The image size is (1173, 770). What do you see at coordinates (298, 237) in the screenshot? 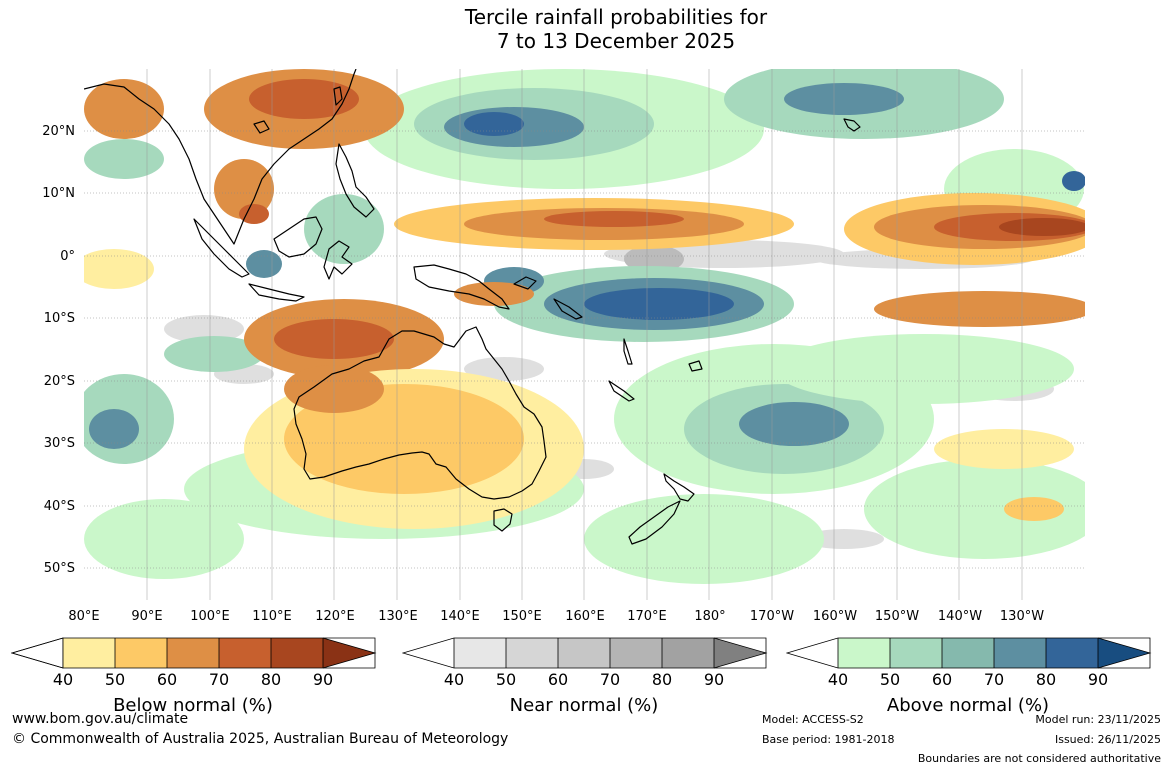
I see `borneo-coastline` at bounding box center [298, 237].